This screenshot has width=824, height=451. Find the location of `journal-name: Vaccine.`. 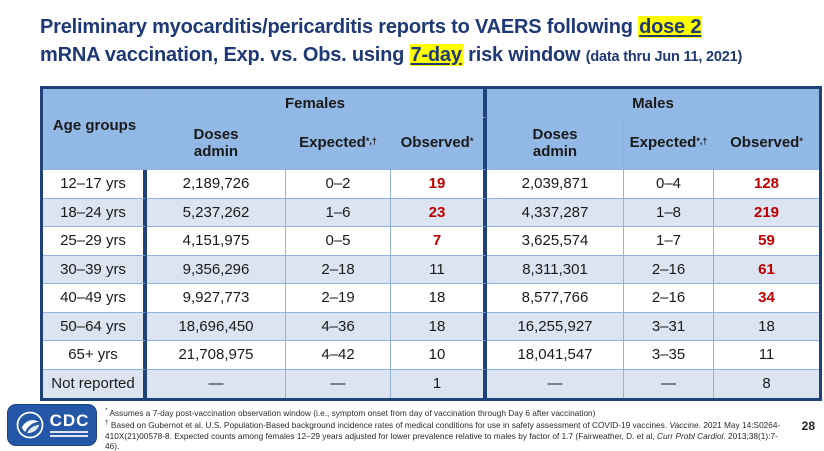

journal-name: Vaccine. is located at coordinates (685, 425).